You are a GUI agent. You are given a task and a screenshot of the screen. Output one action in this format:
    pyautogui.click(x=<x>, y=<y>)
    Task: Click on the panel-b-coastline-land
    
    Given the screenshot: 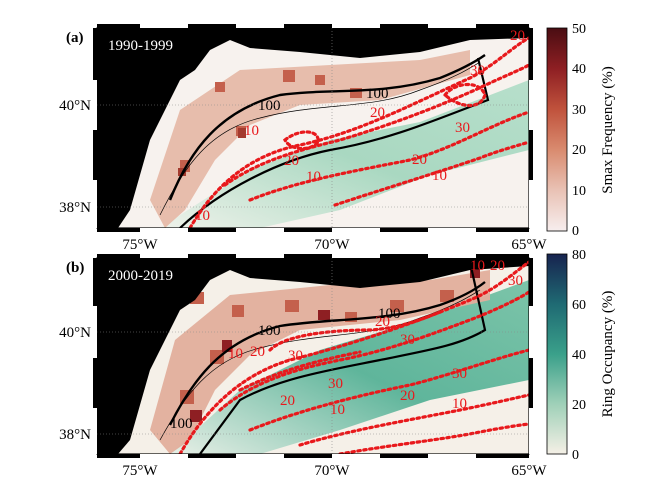 What is the action you would take?
    pyautogui.click(x=123, y=310)
    